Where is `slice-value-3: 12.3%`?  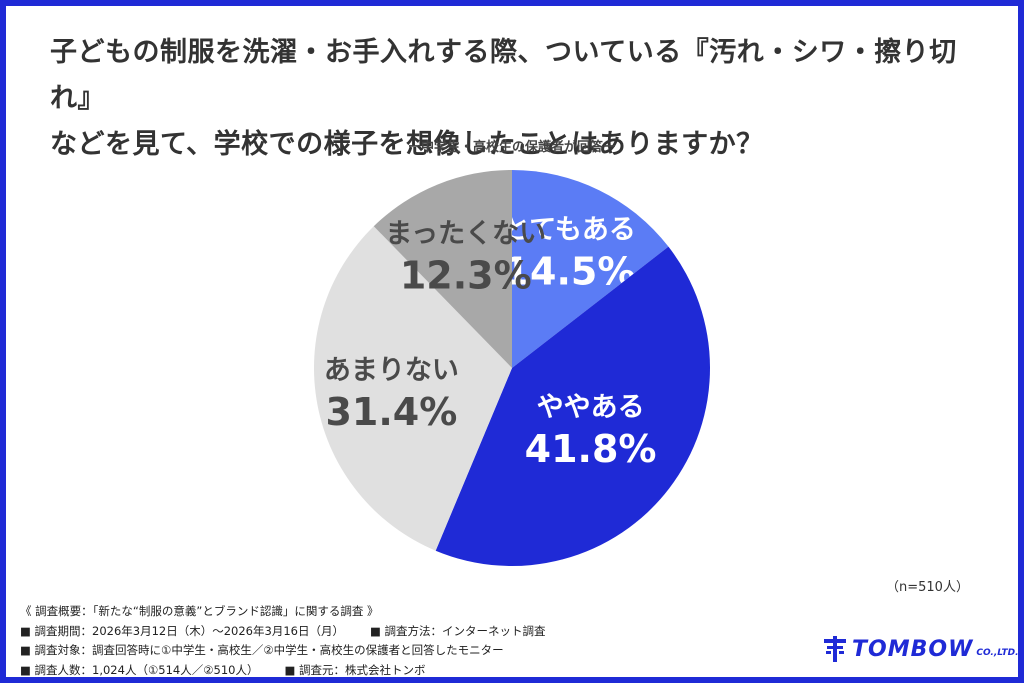
slice-value-3: 12.3% is located at coordinates (466, 275).